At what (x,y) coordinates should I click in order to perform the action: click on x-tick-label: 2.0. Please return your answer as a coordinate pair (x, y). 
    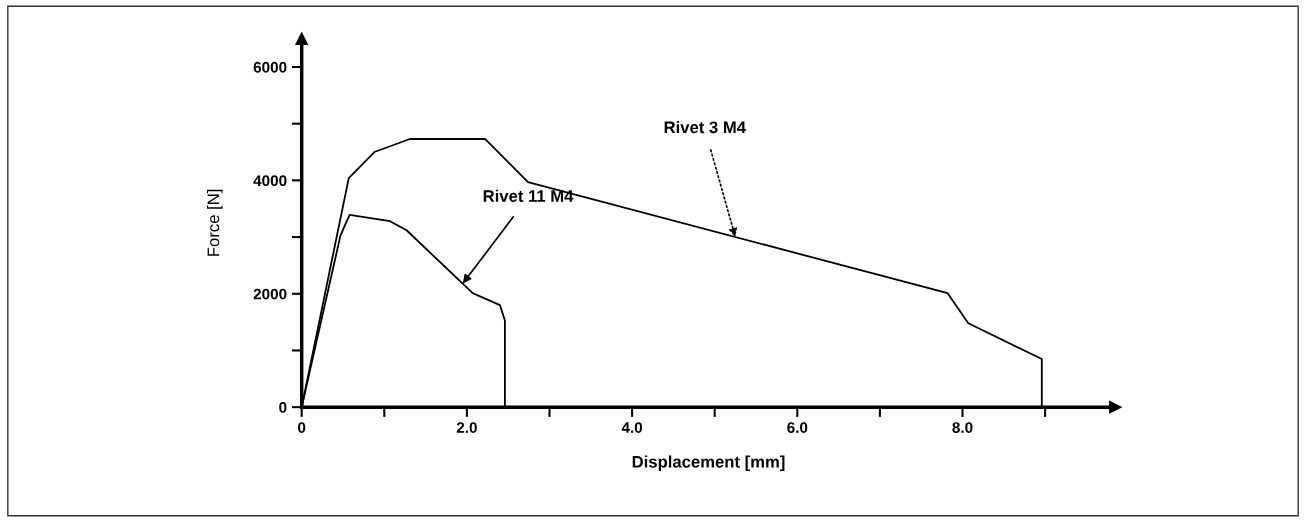
    Looking at the image, I should click on (466, 427).